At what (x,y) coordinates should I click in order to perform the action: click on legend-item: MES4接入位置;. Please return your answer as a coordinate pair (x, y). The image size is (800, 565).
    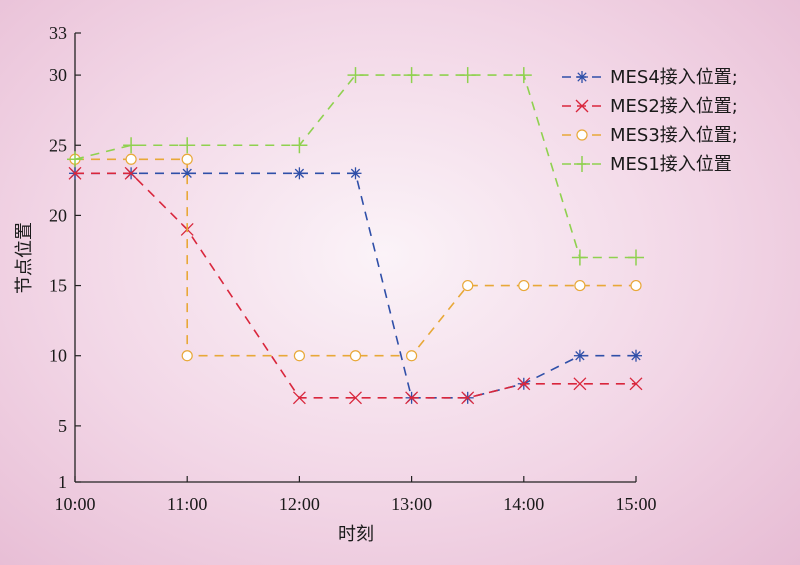
    Looking at the image, I should click on (650, 77).